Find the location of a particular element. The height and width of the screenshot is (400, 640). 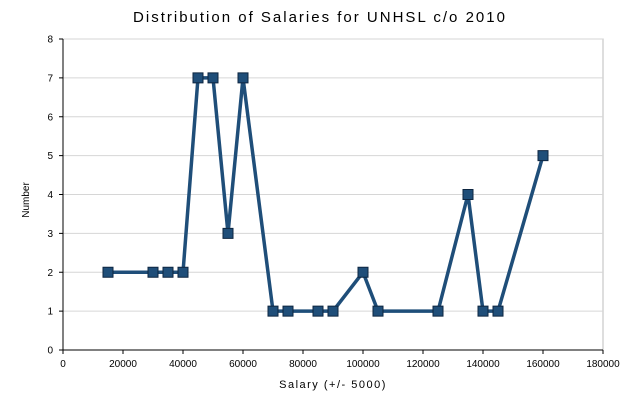

x-tick-label: 100000 is located at coordinates (363, 364).